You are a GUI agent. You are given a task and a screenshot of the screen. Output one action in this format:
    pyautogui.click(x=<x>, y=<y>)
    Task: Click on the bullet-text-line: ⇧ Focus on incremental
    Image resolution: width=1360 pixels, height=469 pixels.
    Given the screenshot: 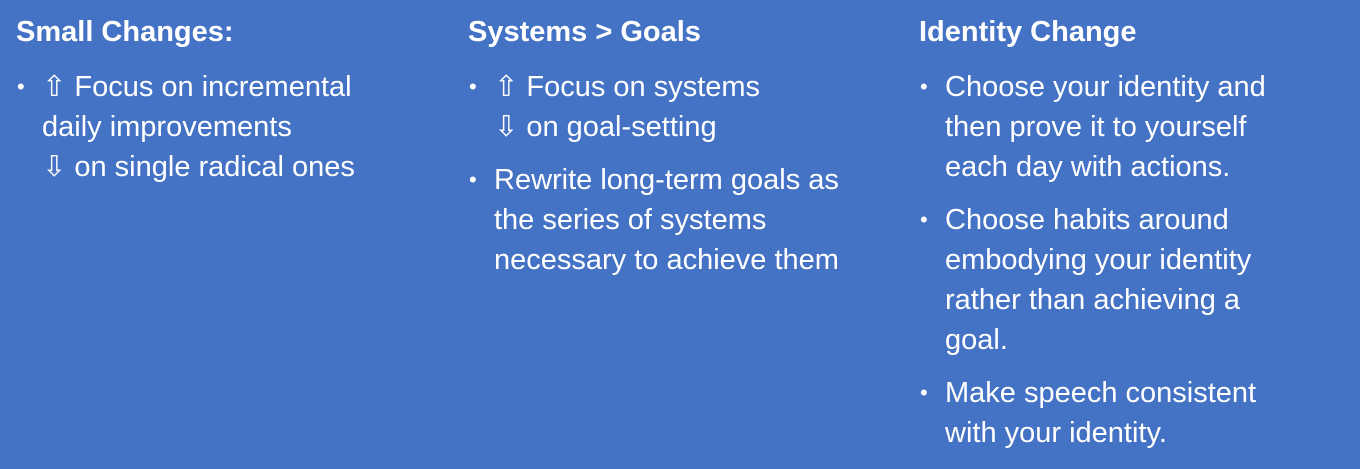 What is the action you would take?
    pyautogui.click(x=197, y=87)
    